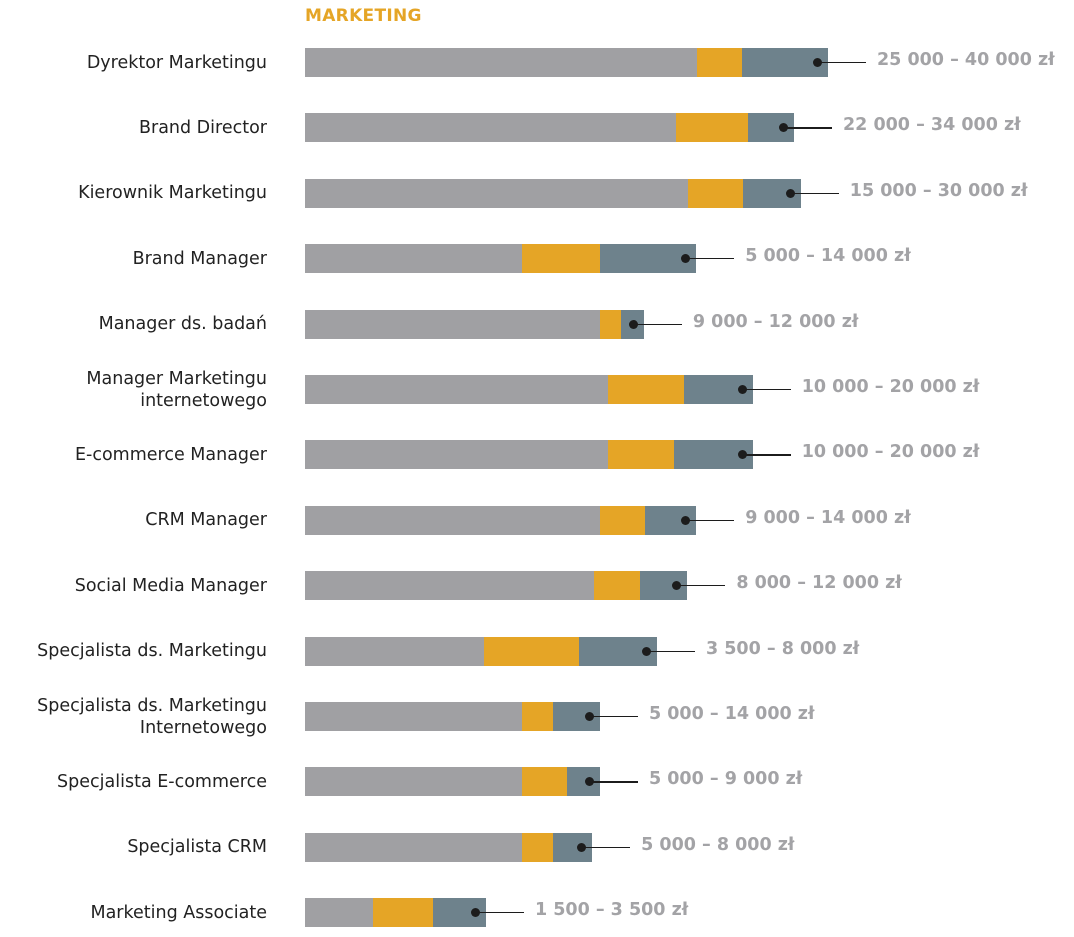 The height and width of the screenshot is (937, 1074). I want to click on category-label: Specjalista CRM, so click(197, 847).